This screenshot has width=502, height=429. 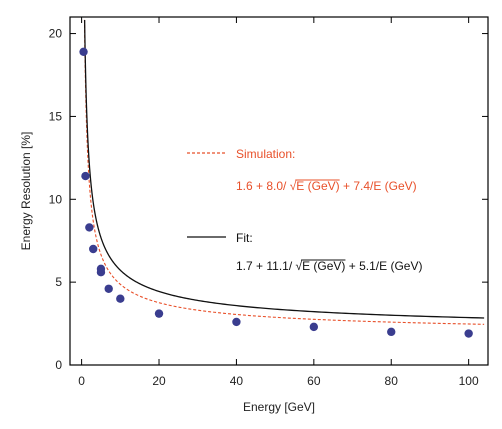 I want to click on legend-fit: Fit: 1.7 + 11.1/ √E (GeV) + 5.1/E (GeV), so click(x=304, y=252).